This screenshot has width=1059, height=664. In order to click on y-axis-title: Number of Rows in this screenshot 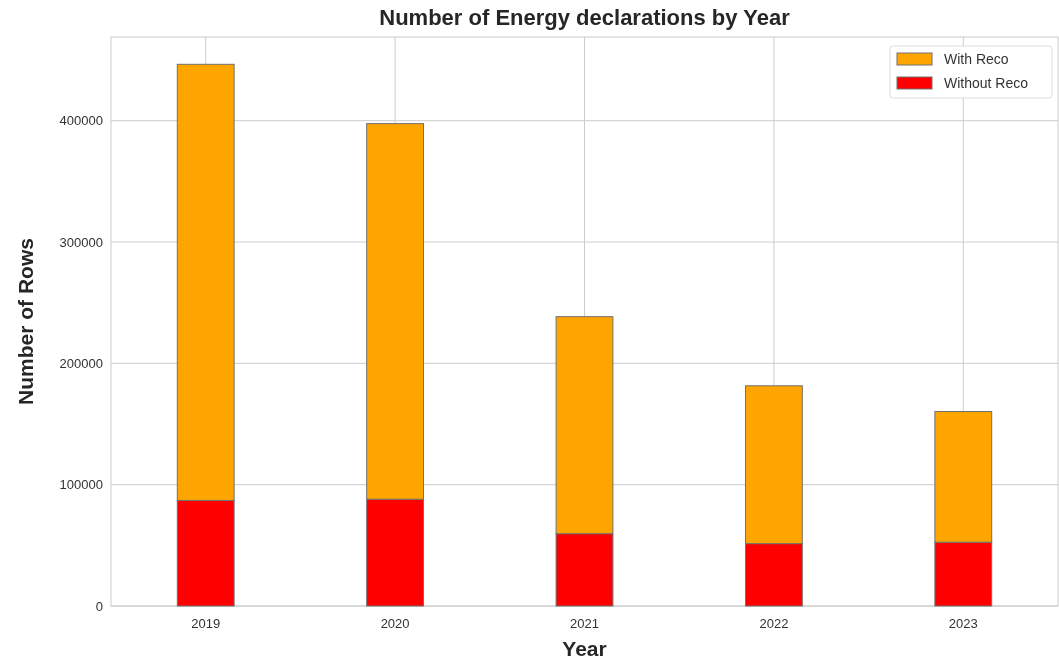, I will do `click(25, 321)`.